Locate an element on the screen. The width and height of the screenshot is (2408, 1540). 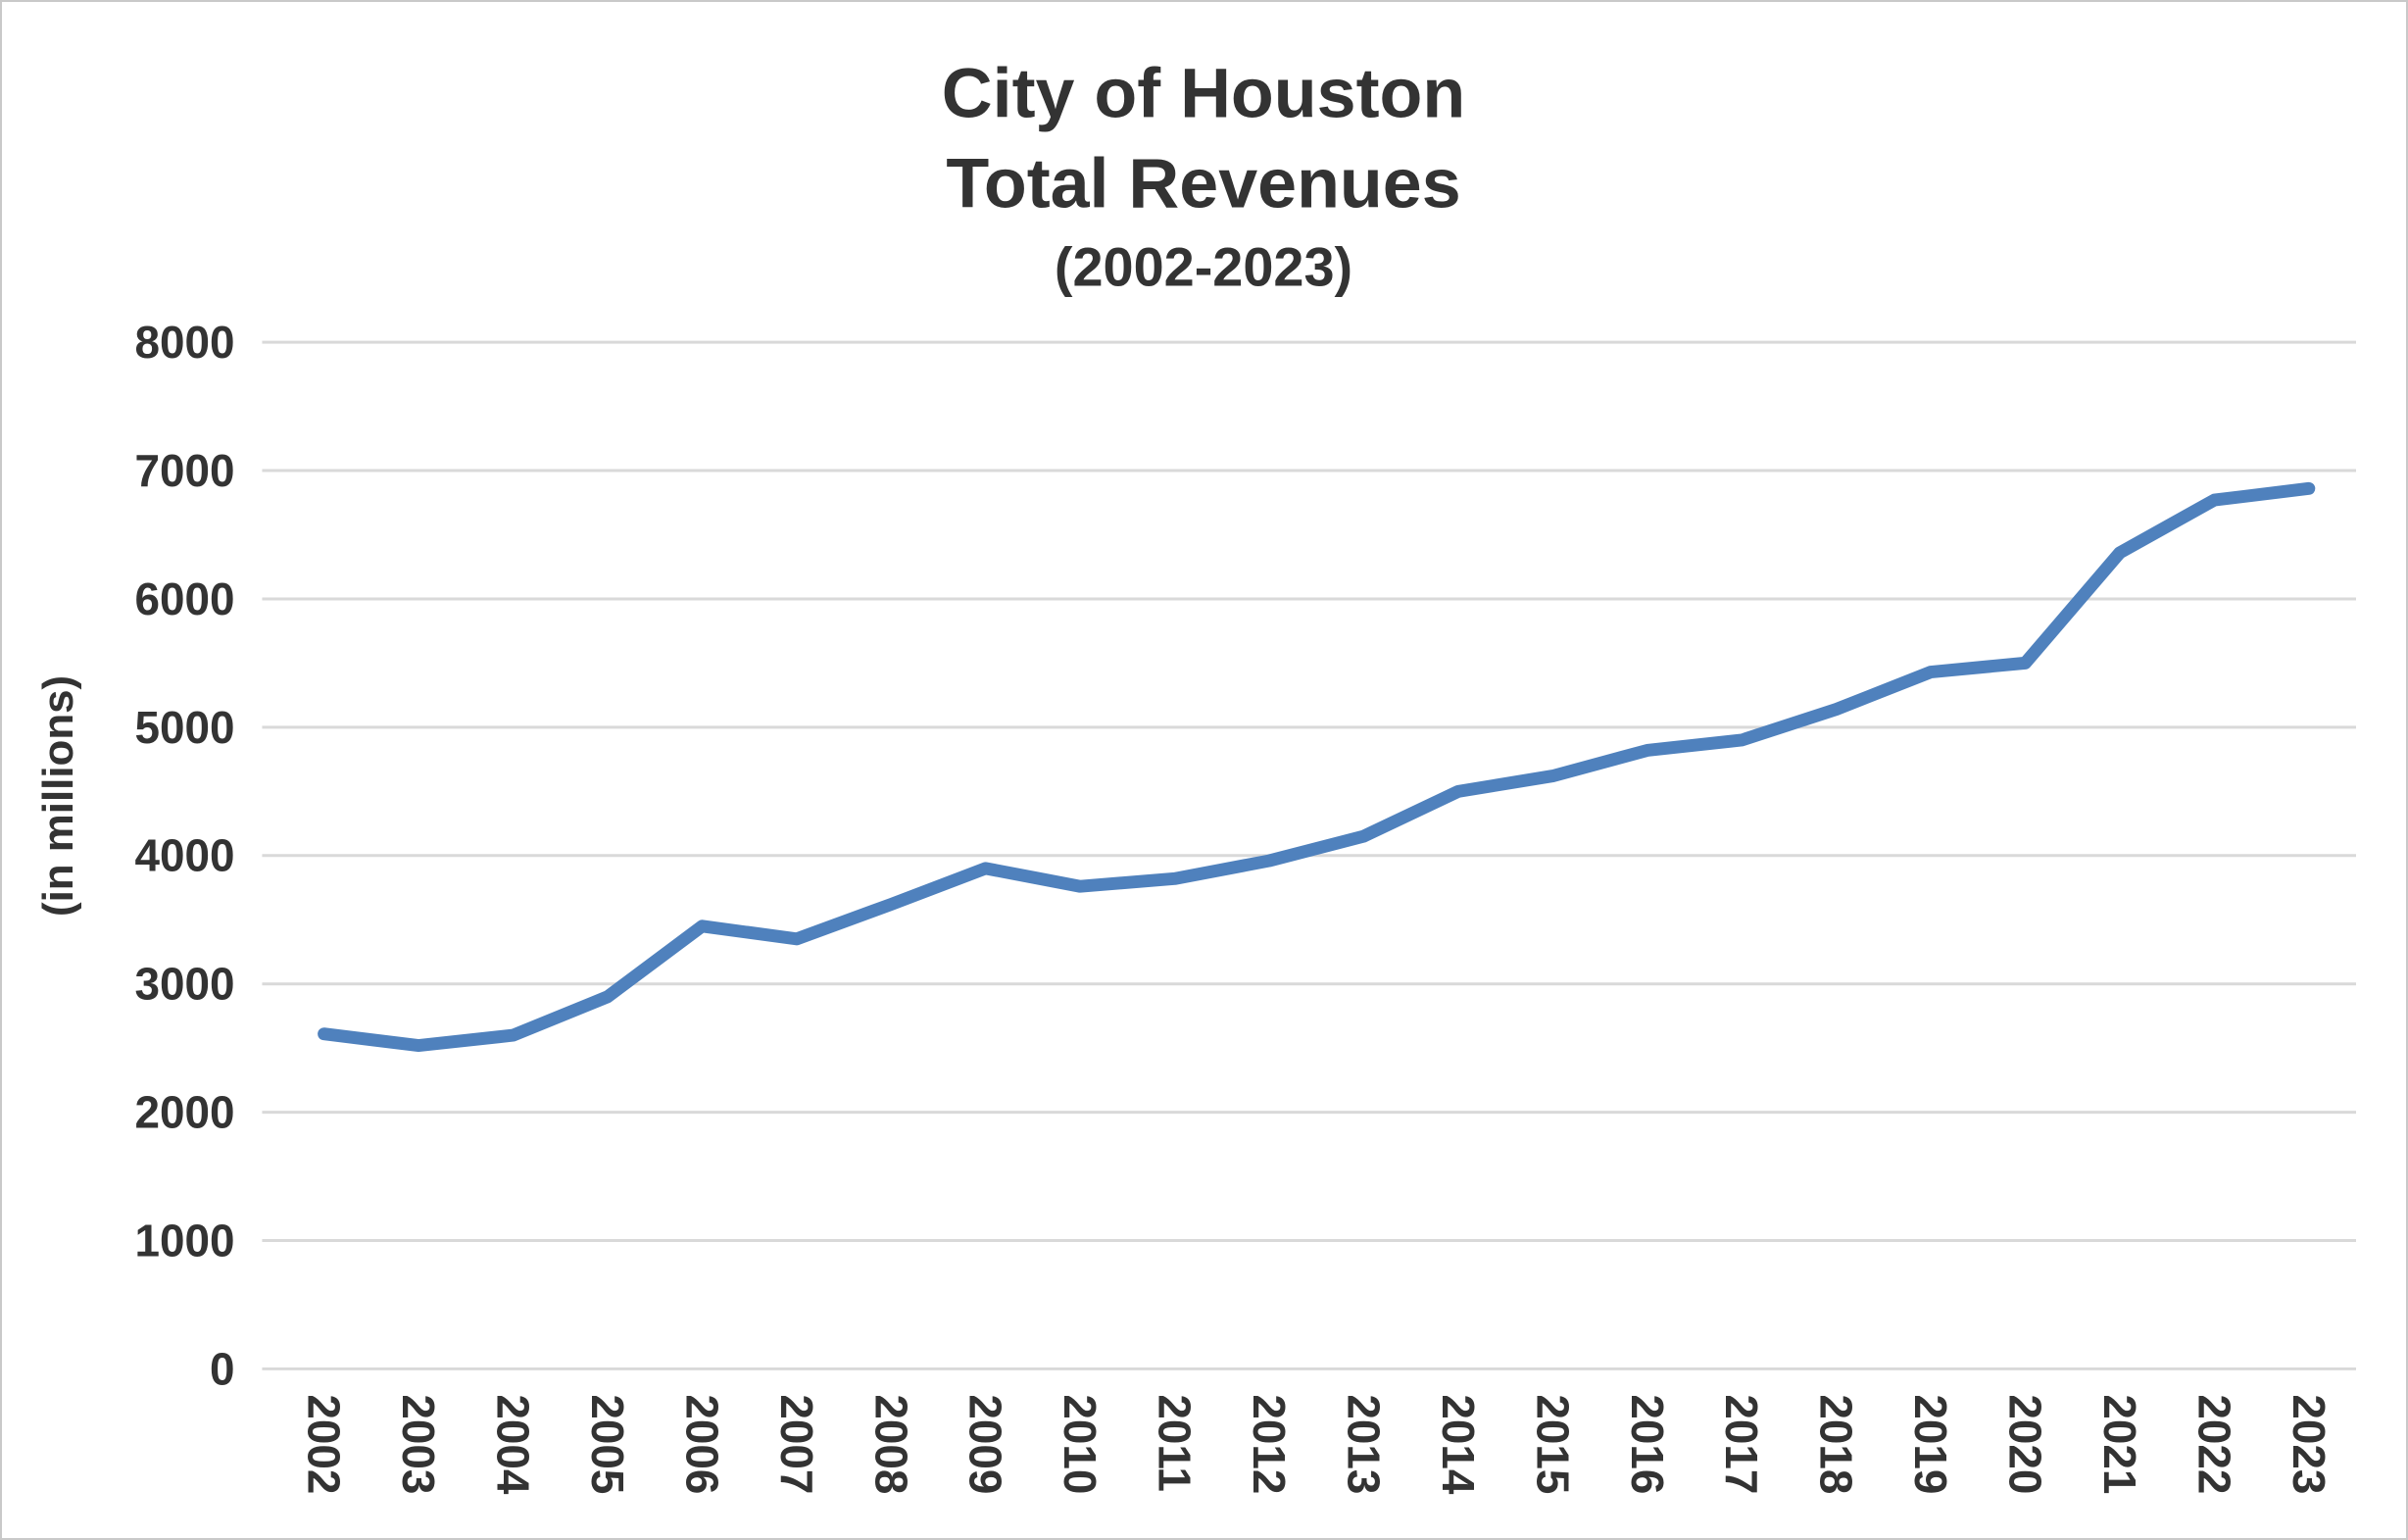
y-tick-label: 4000 is located at coordinates (184, 856).